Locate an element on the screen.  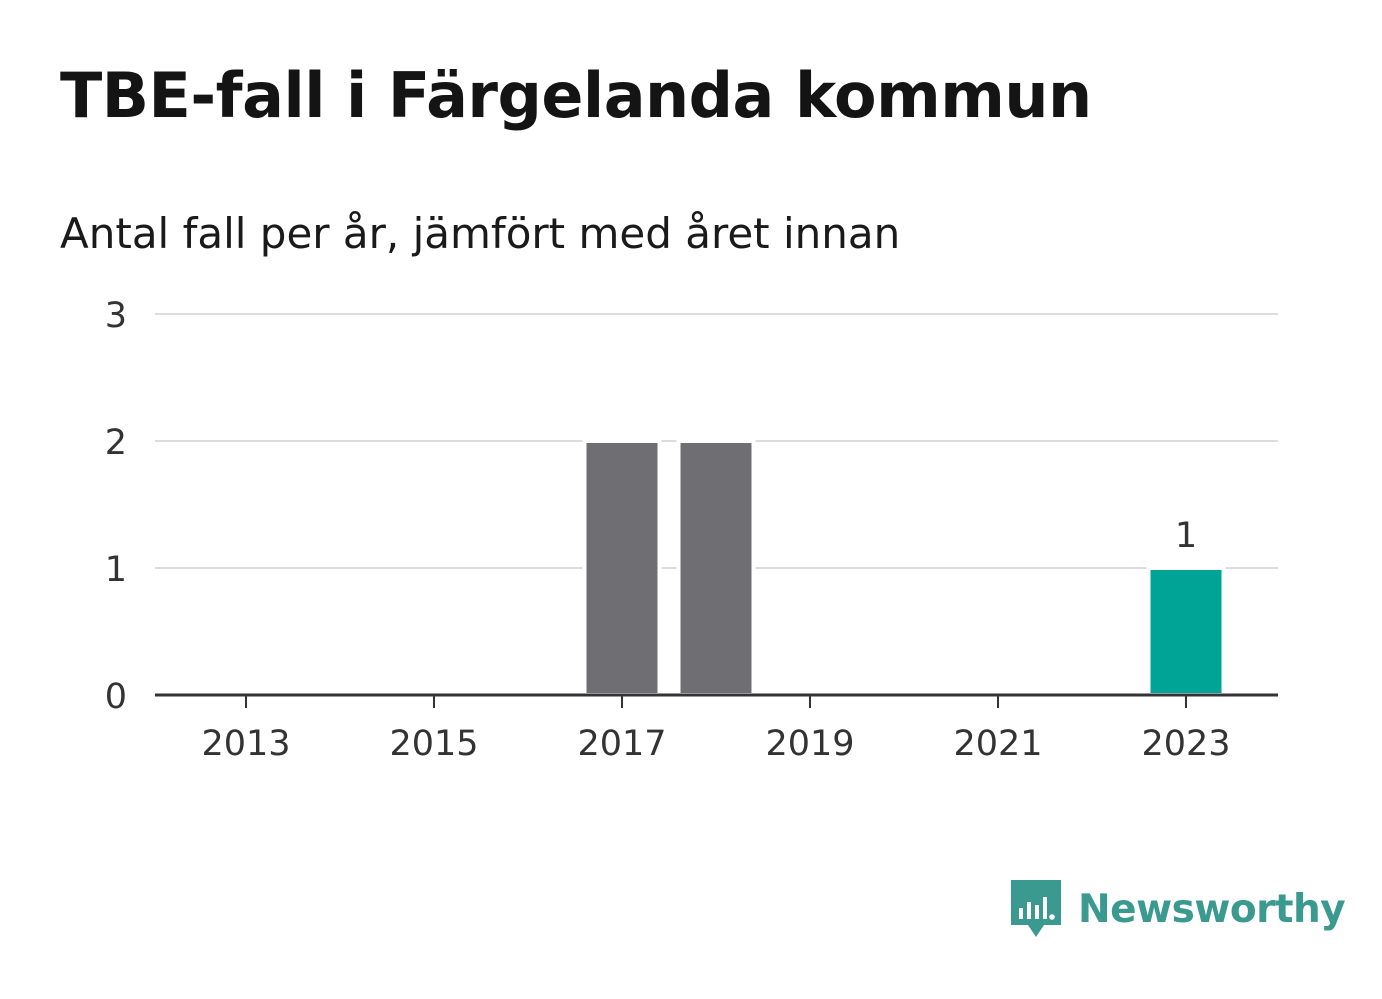
y-tick-label: 3 is located at coordinates (116, 316).